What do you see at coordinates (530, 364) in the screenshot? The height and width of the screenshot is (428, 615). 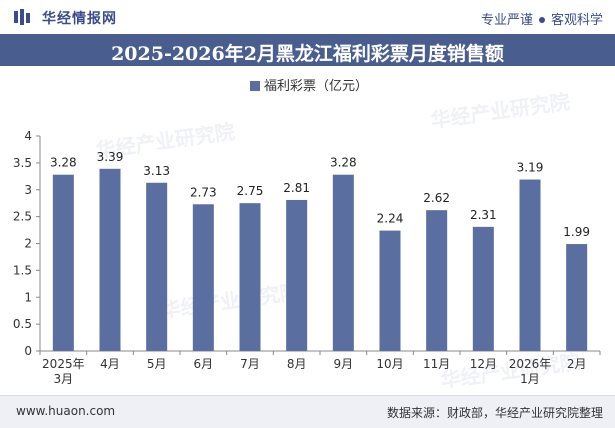 I see `x-tick-label: 2026年` at bounding box center [530, 364].